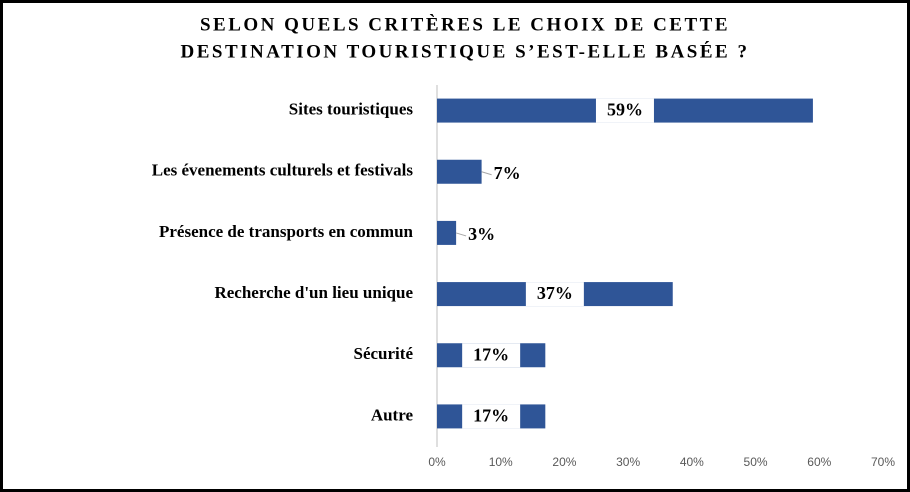 Image resolution: width=910 pixels, height=492 pixels. Describe the element at coordinates (384, 353) in the screenshot. I see `y-tick-label: Sécurité` at that location.